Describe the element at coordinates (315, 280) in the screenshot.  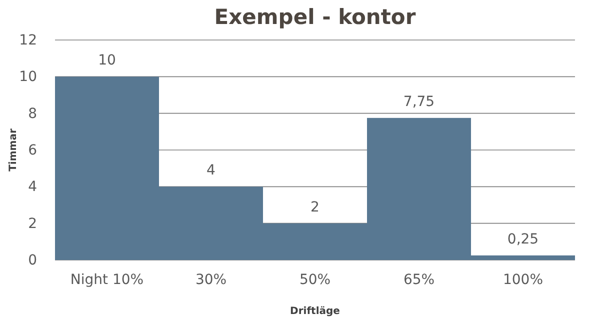
I see `x-tick-label: 50%` at that location.